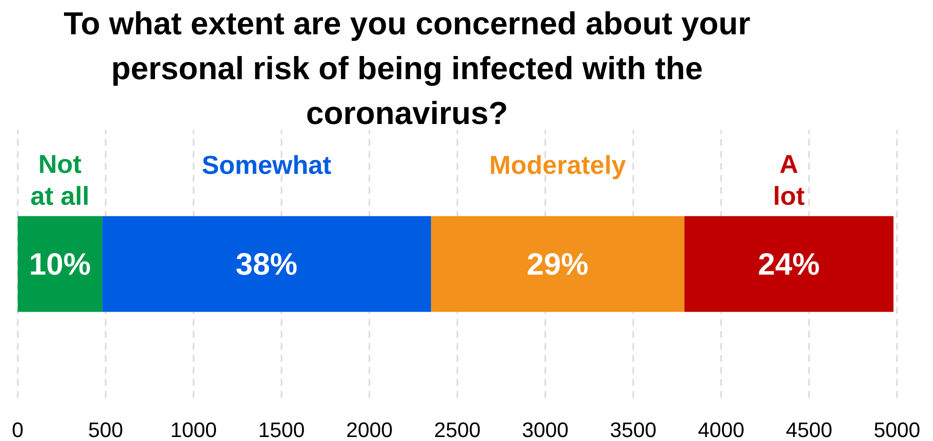 The width and height of the screenshot is (933, 441). I want to click on series-label: A lot, so click(789, 180).